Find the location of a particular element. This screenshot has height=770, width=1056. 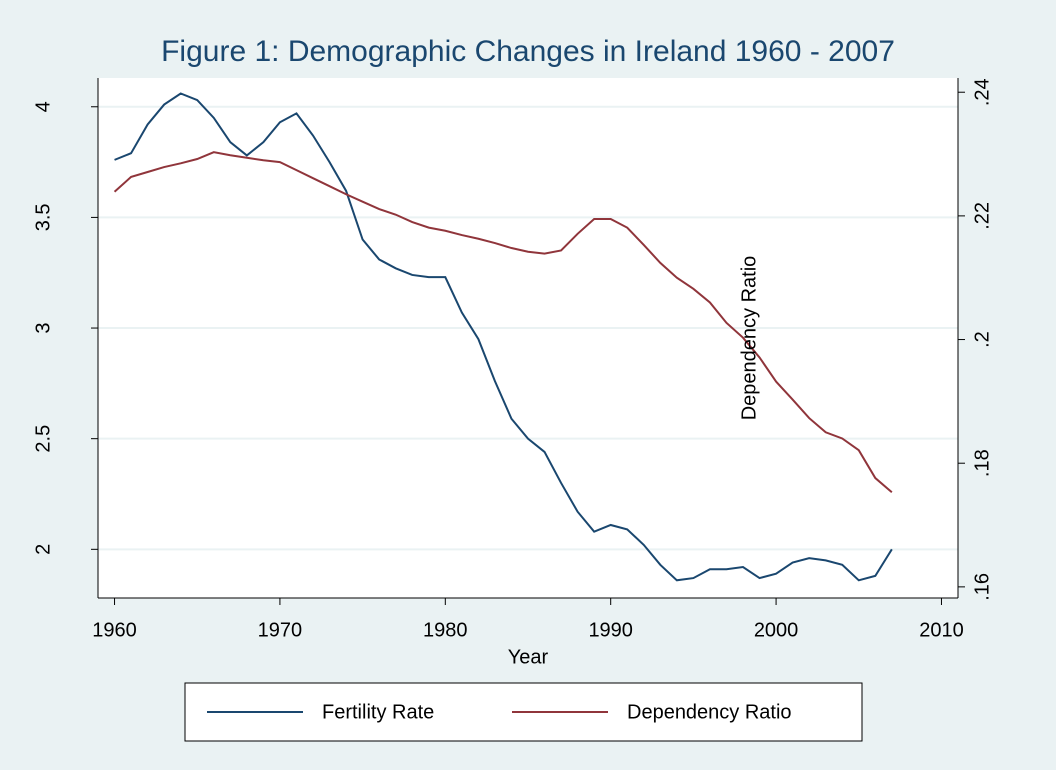

x-tick-label: 1990 is located at coordinates (610, 630).